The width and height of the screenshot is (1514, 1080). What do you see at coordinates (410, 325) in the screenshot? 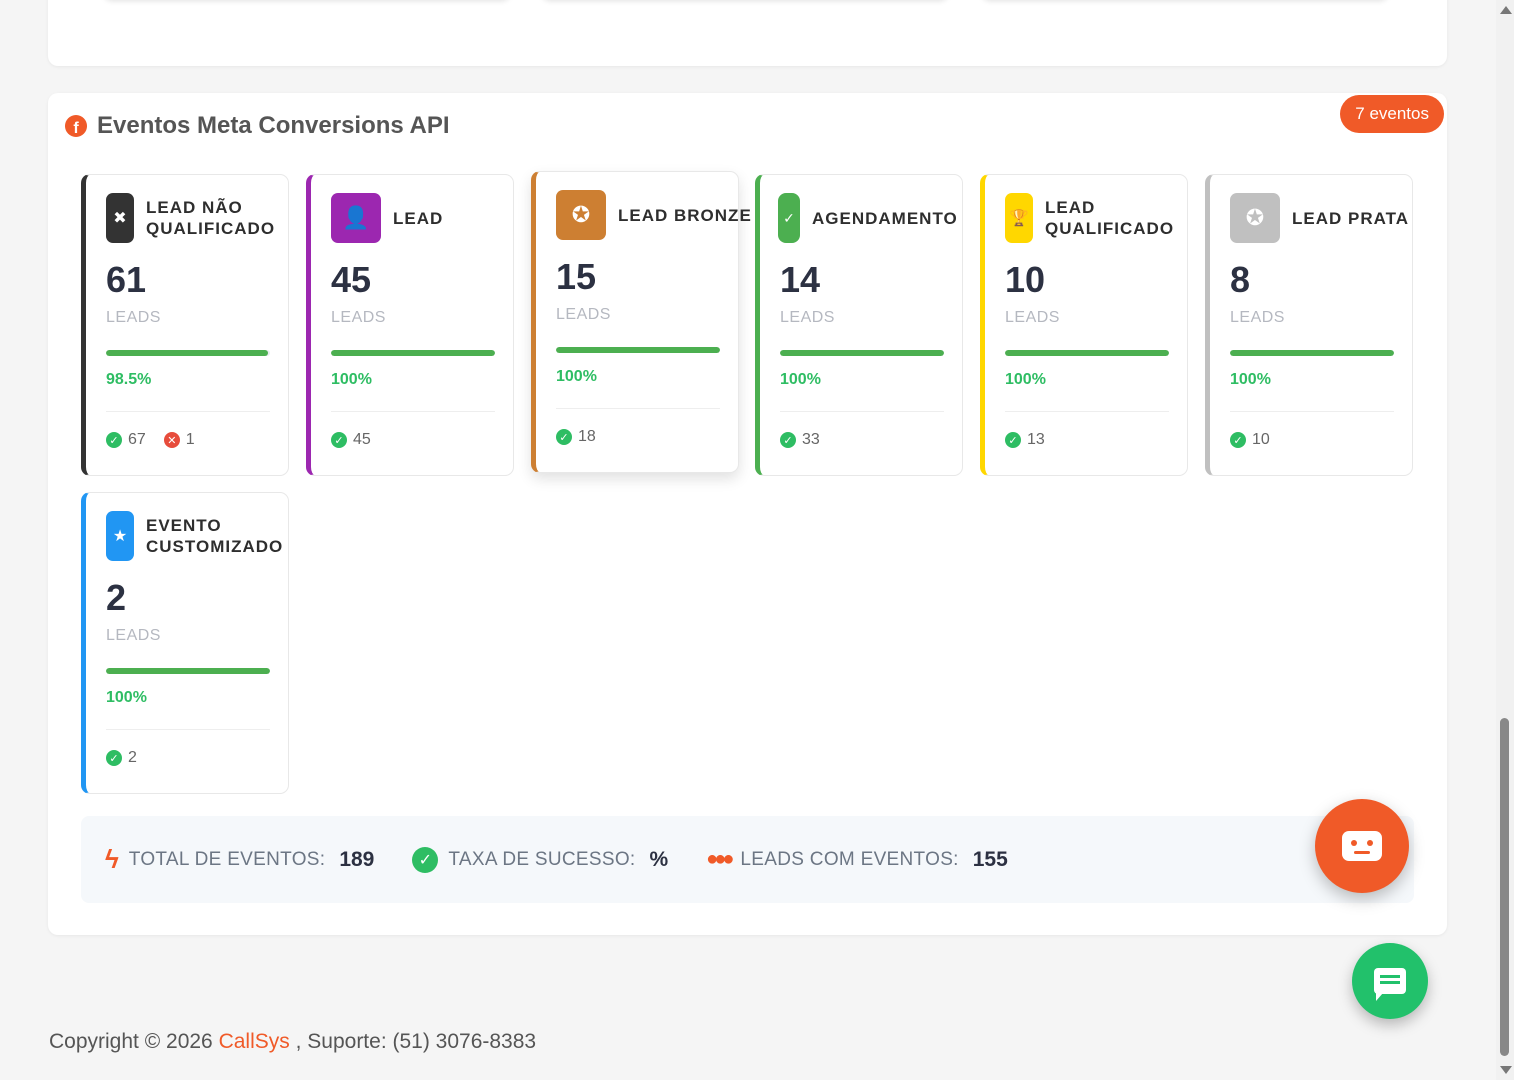
I see `event-card-lead: 👤 LEAD 45 LEADS 100% ✓ 45` at bounding box center [410, 325].